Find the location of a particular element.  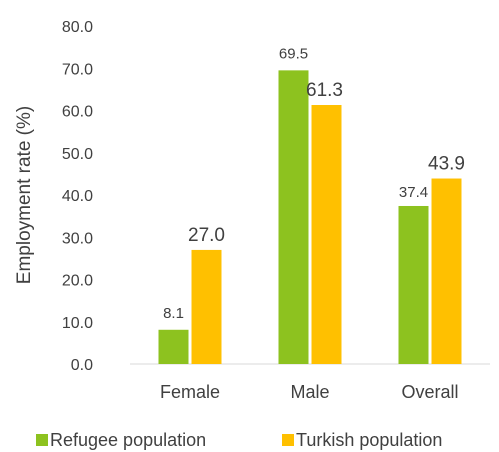

y-tick-label: 0.0 is located at coordinates (82, 365).